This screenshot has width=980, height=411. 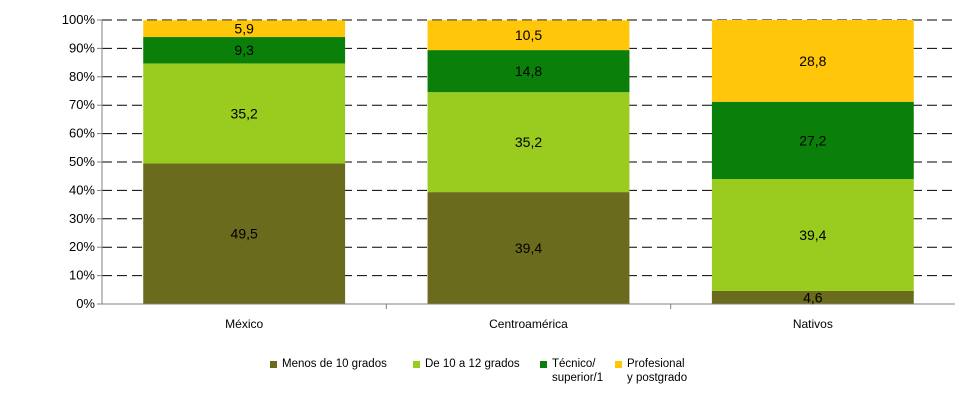 I want to click on y-tick-label: 90%, so click(x=82, y=47).